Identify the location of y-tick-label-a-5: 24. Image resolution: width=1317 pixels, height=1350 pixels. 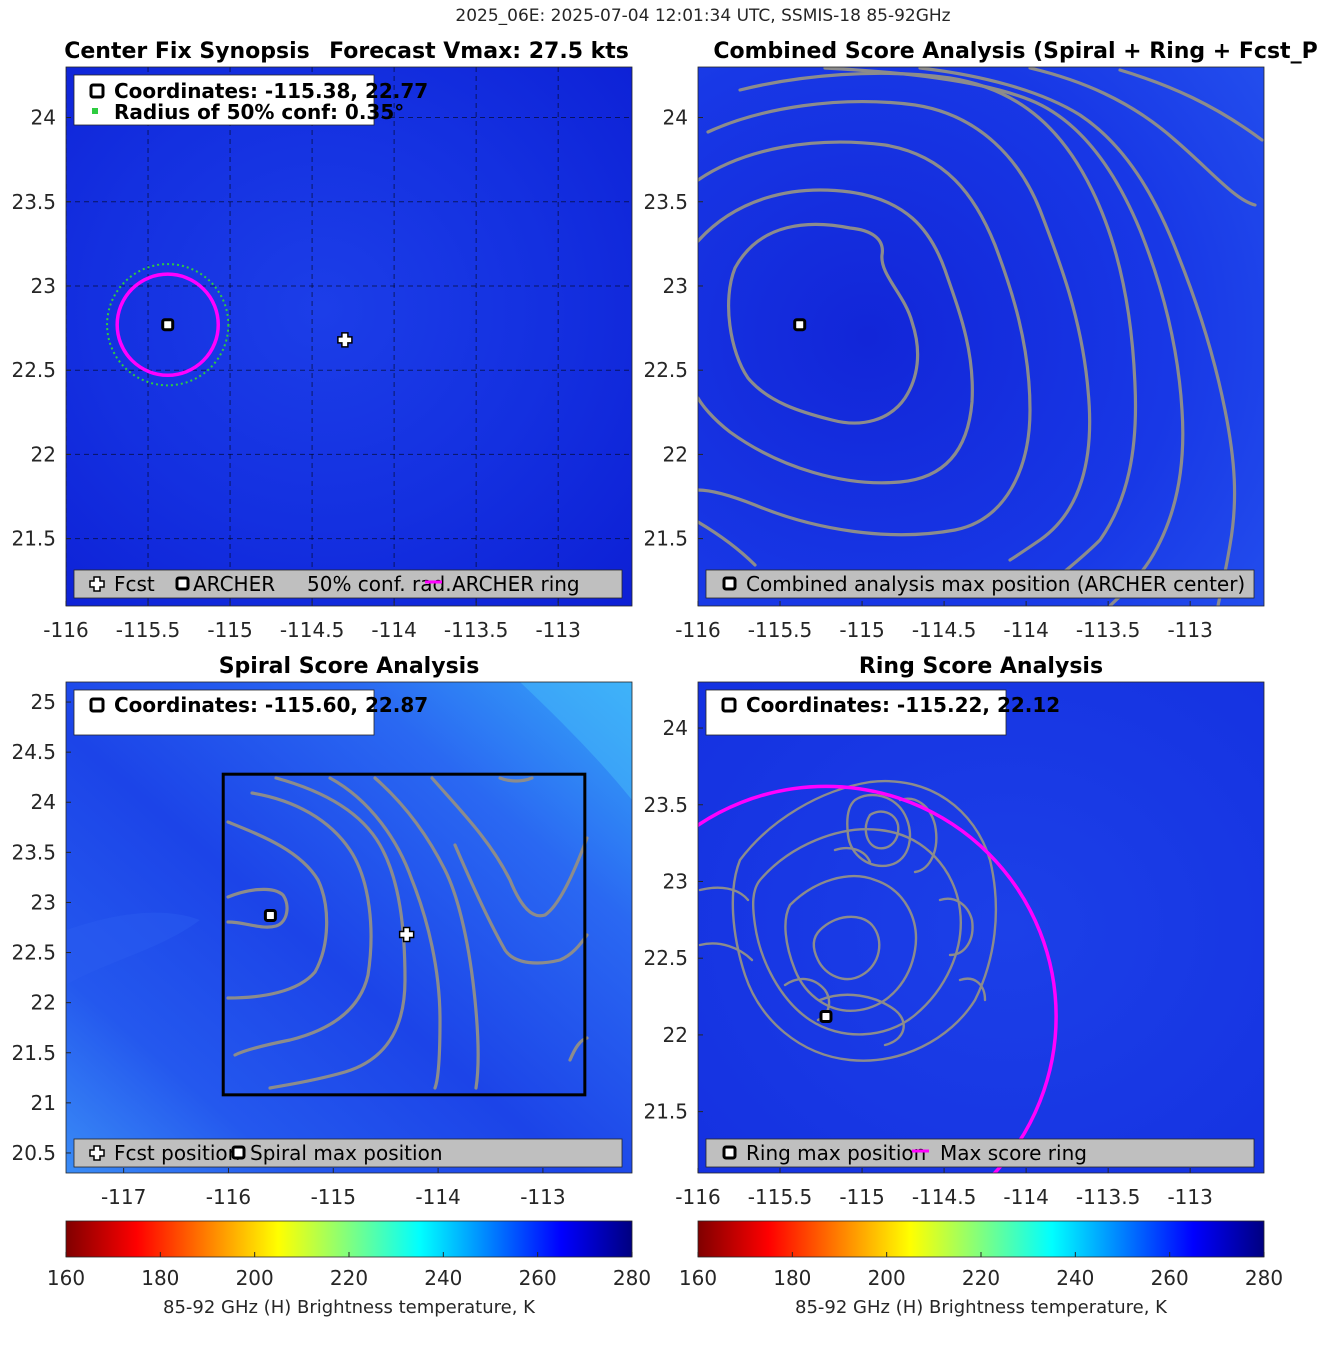
(43, 118).